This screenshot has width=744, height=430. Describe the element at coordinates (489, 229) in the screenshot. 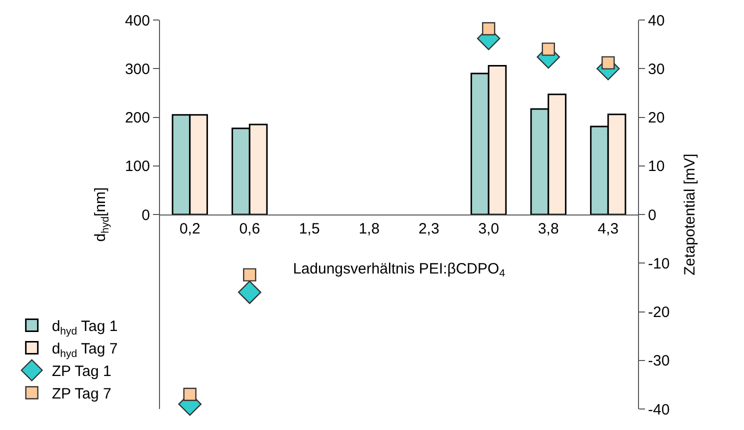

I see `x-tick-label: 3,0` at that location.